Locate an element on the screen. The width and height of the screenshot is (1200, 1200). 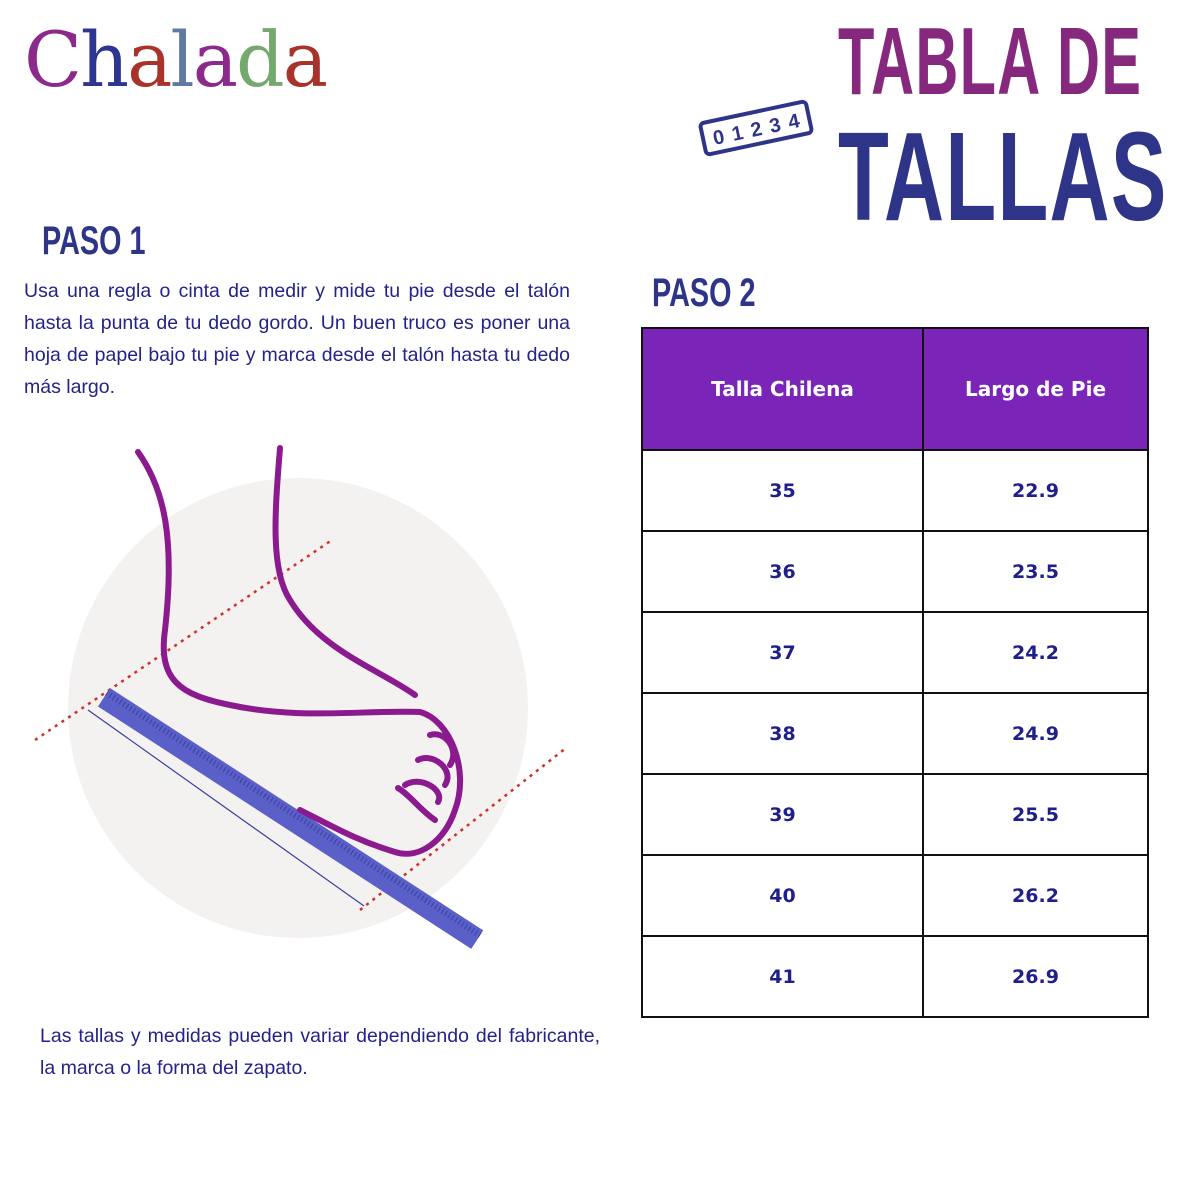
background-circle is located at coordinates (298, 708).